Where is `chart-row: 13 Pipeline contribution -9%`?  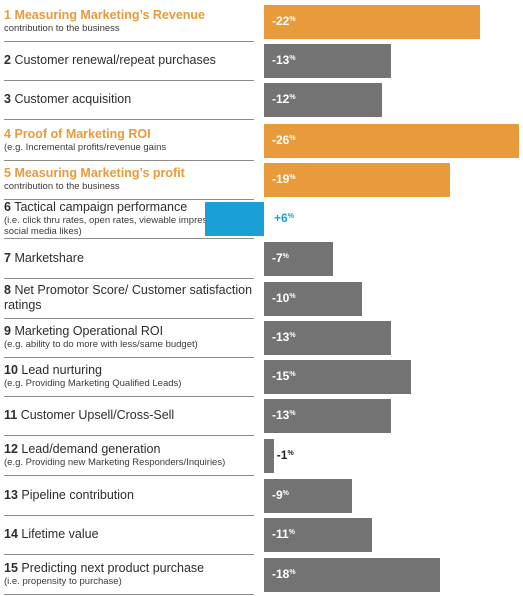 chart-row: 13 Pipeline contribution -9% is located at coordinates (261, 496).